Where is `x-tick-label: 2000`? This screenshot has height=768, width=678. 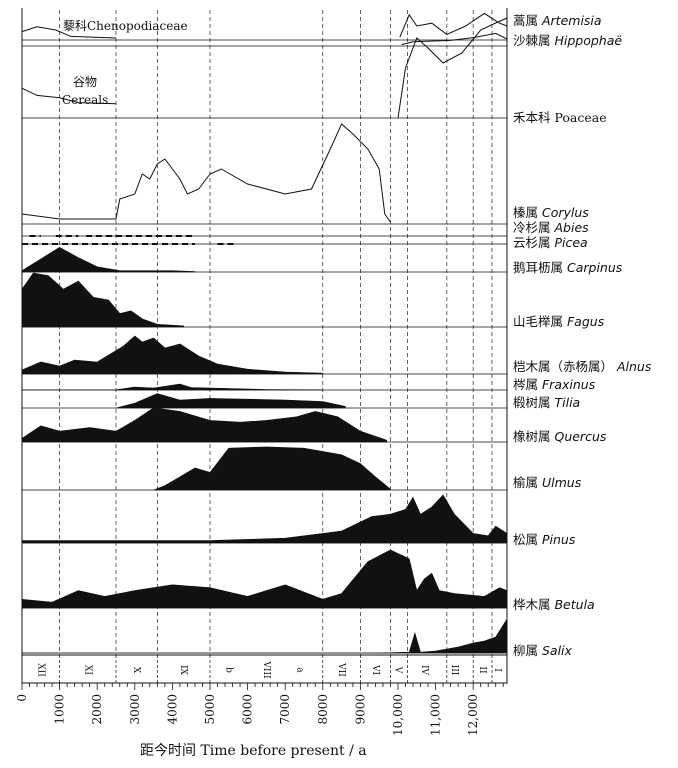
x-tick-label: 2000 is located at coordinates (97, 709).